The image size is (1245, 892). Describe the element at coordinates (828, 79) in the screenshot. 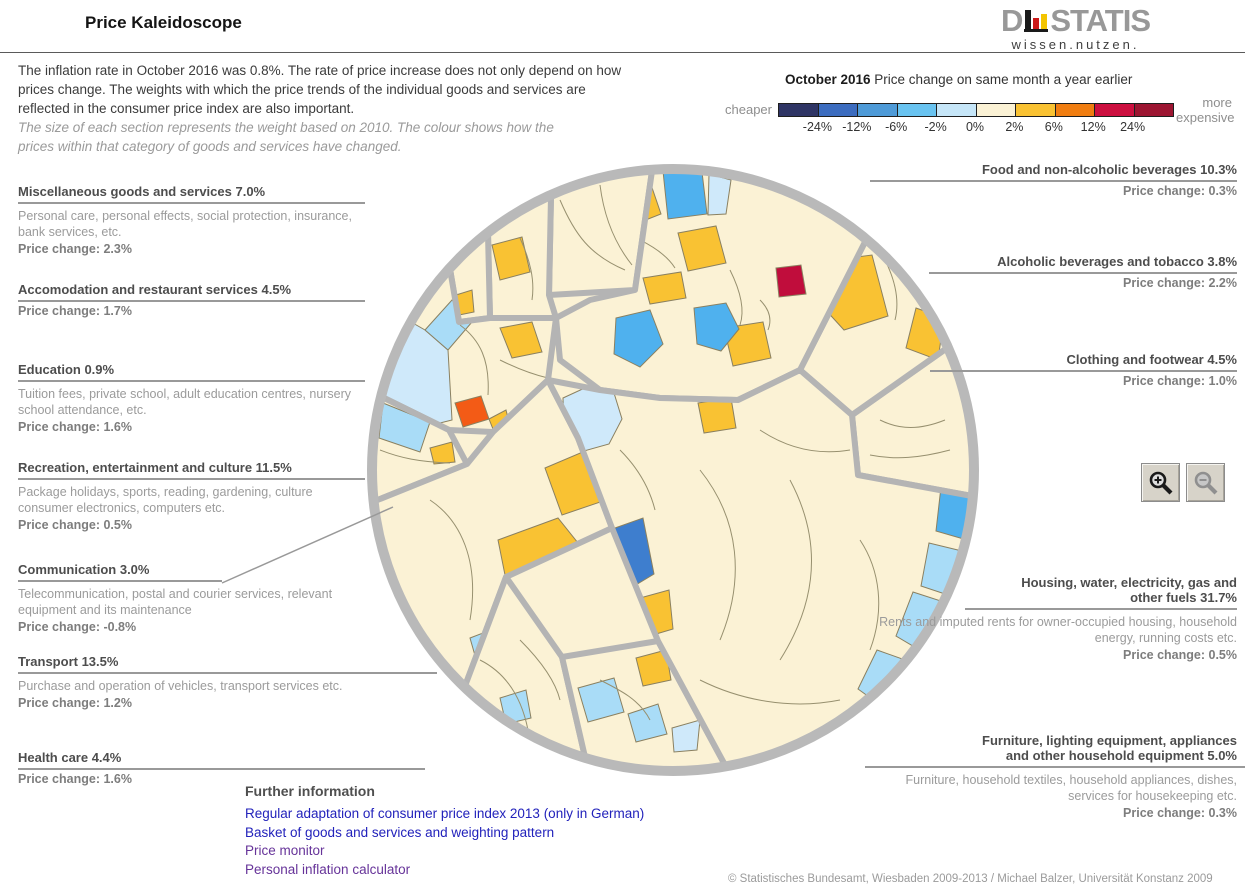

I see `legend-month: October 2016` at that location.